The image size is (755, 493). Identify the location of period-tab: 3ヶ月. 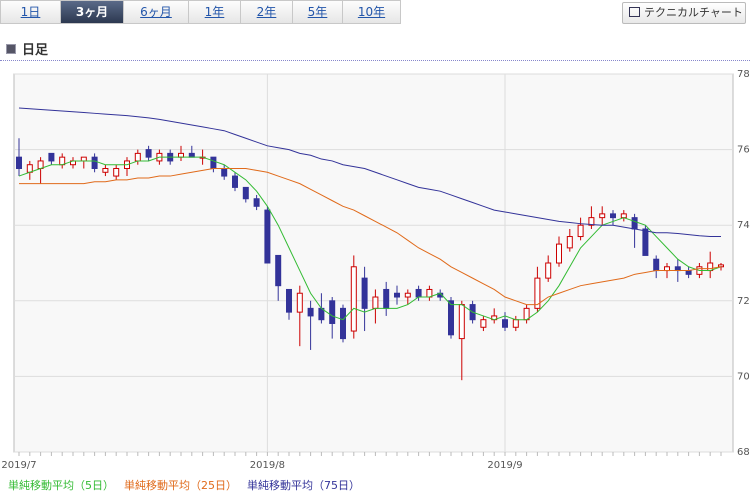
(92, 12).